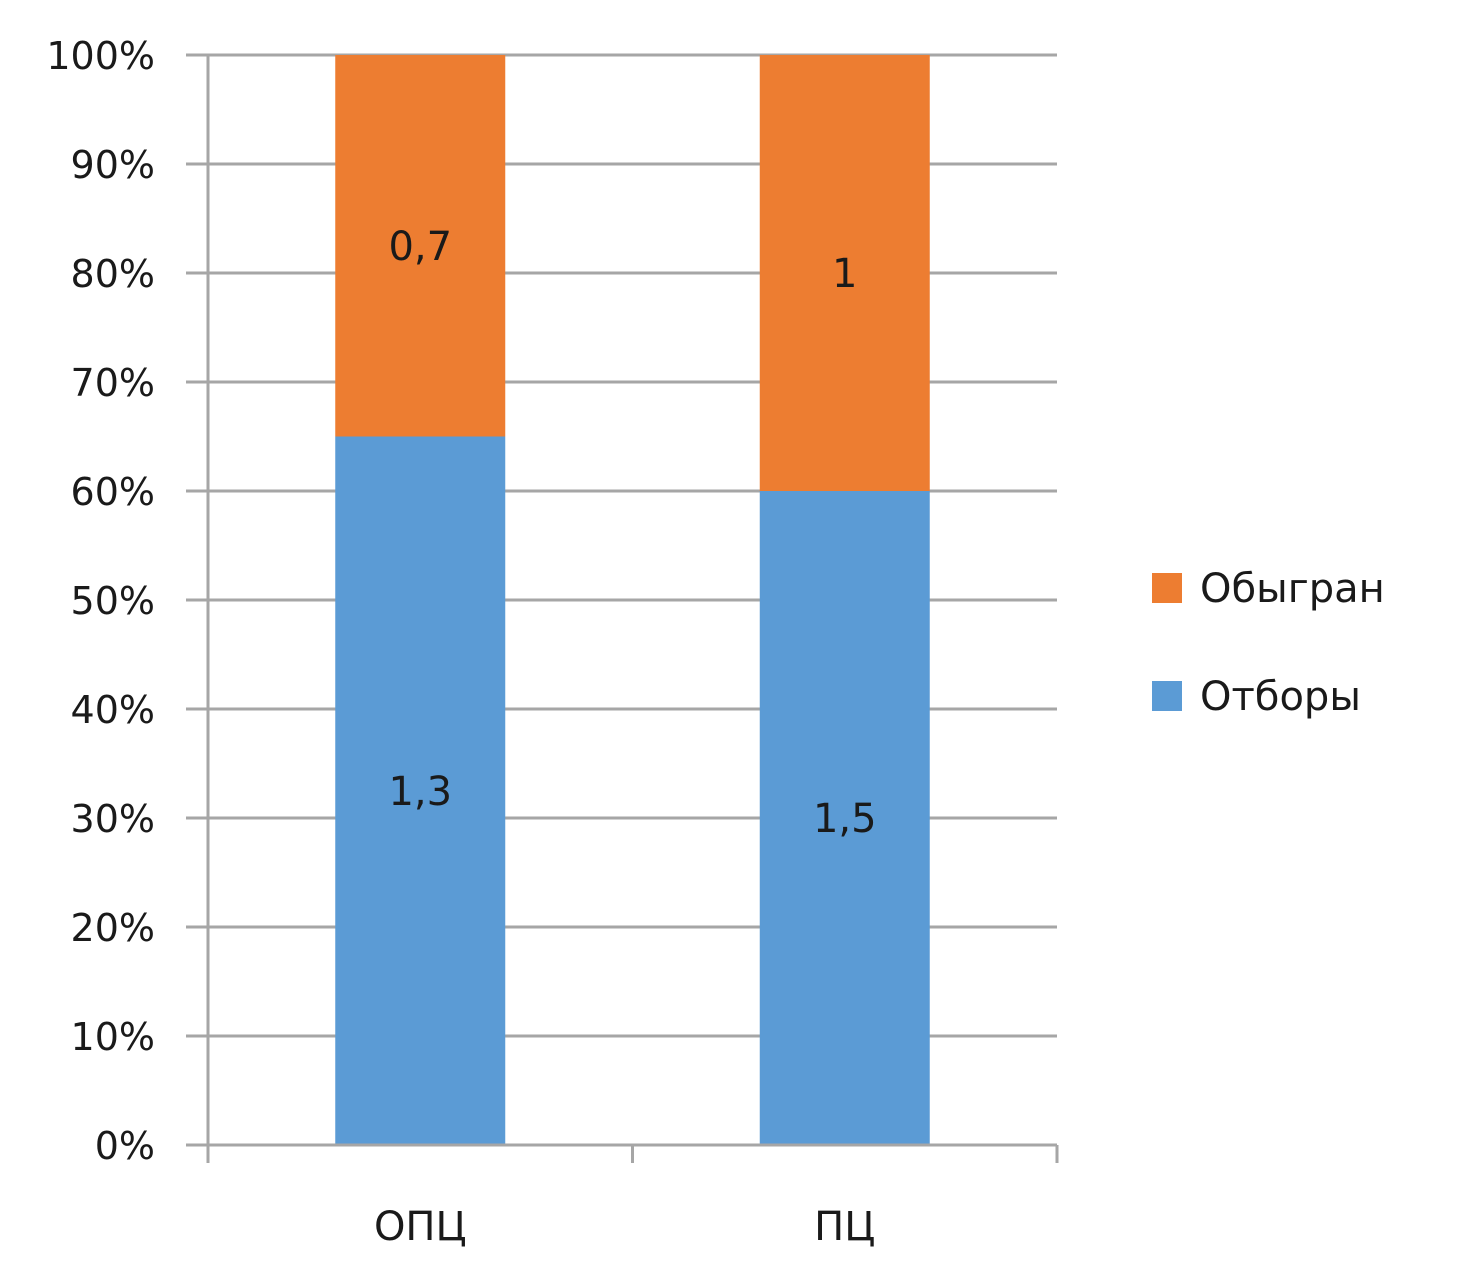 The image size is (1460, 1269). What do you see at coordinates (125, 1146) in the screenshot?
I see `y-tick-label: 0%` at bounding box center [125, 1146].